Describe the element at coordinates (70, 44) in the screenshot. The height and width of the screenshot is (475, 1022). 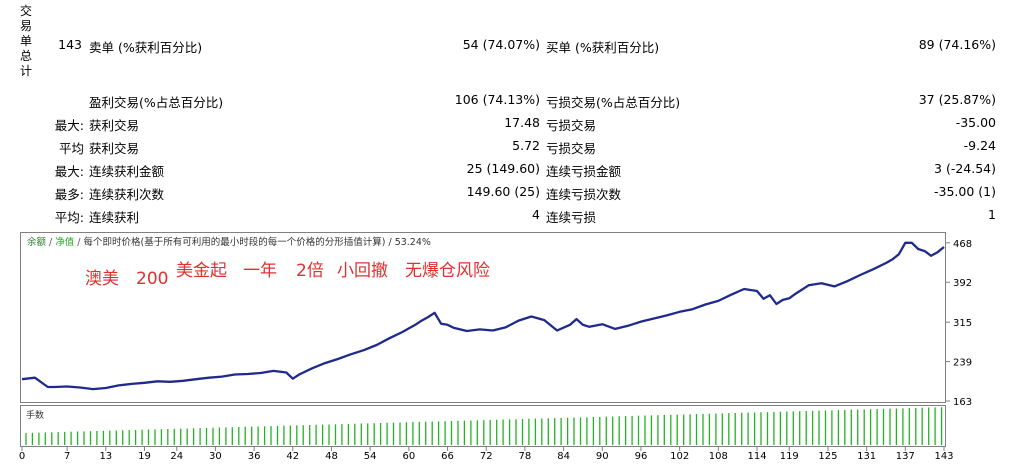
I see `total-trades-value: 143` at that location.